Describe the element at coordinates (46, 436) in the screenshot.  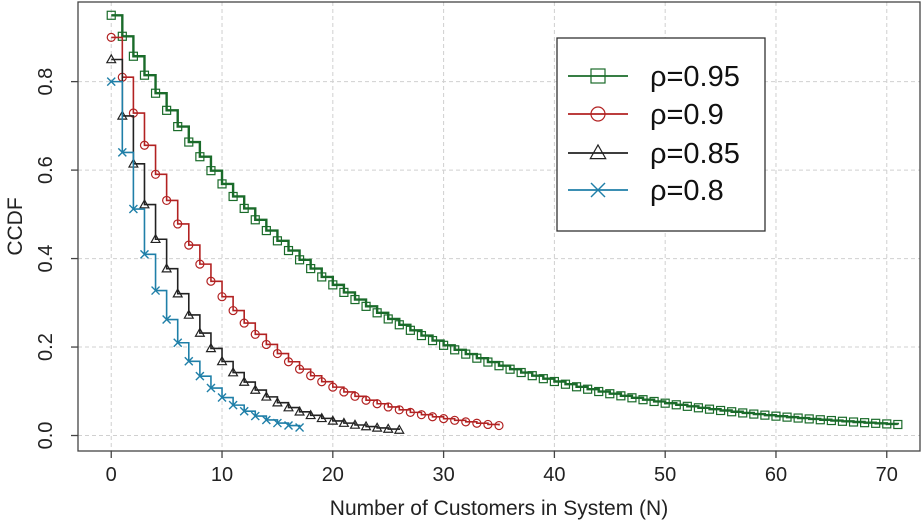
I see `y-tick-label: 0.0` at that location.